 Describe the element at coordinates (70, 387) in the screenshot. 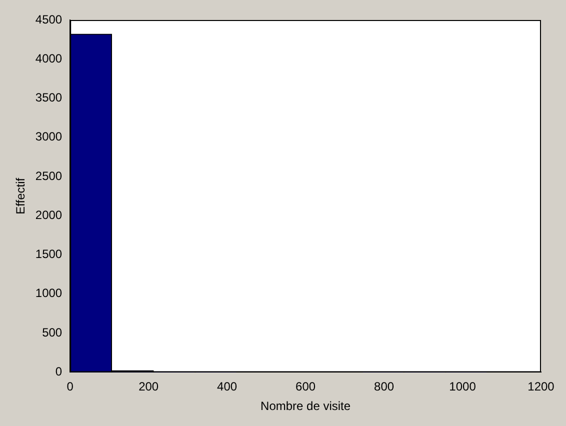

I see `x-tick-label: 0` at that location.